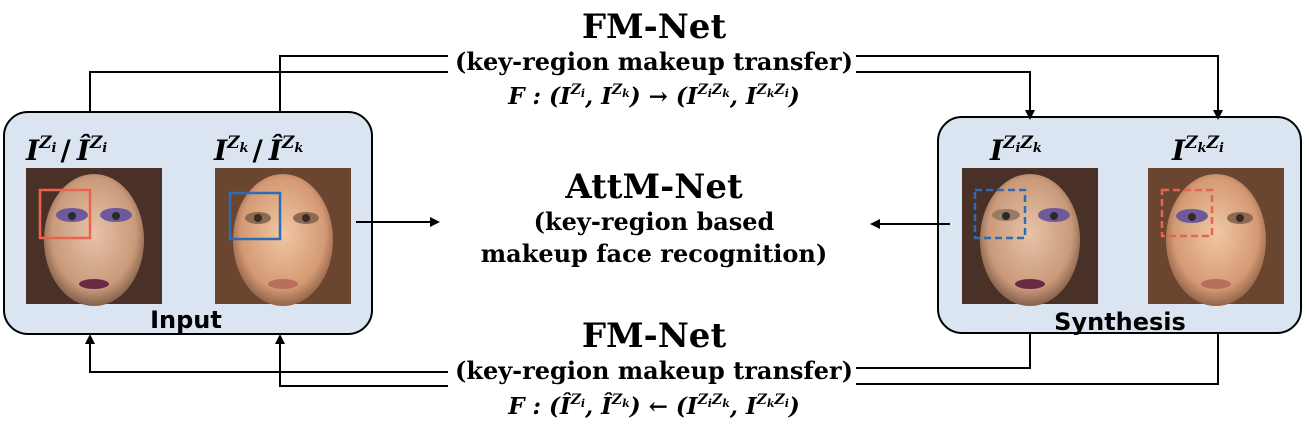 This screenshot has height=429, width=1309. I want to click on attmnet-title: AttM-Net, so click(653, 187).